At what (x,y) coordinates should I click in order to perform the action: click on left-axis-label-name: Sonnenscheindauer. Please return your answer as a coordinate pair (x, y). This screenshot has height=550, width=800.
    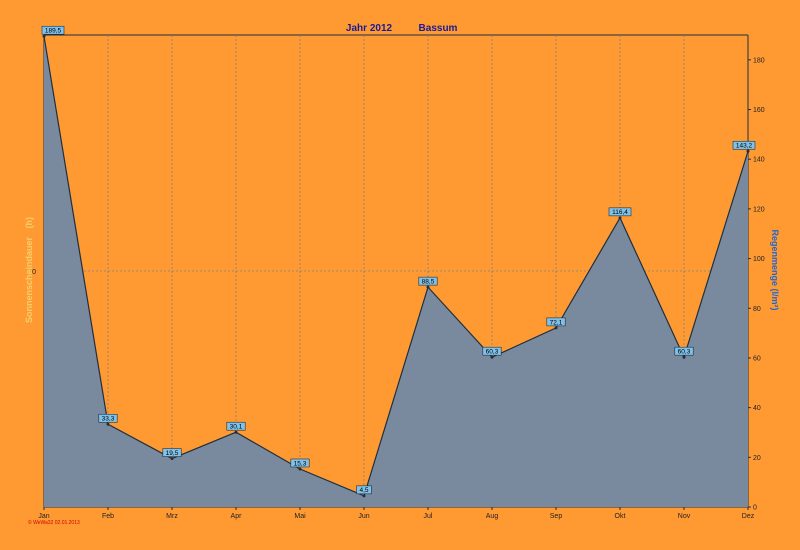
    Looking at the image, I should click on (29, 280).